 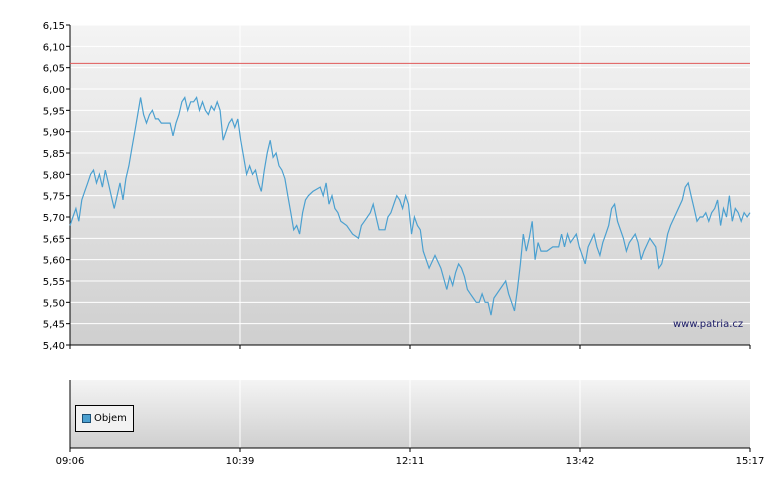 I want to click on y-tick-label: 5,75, so click(x=54, y=197).